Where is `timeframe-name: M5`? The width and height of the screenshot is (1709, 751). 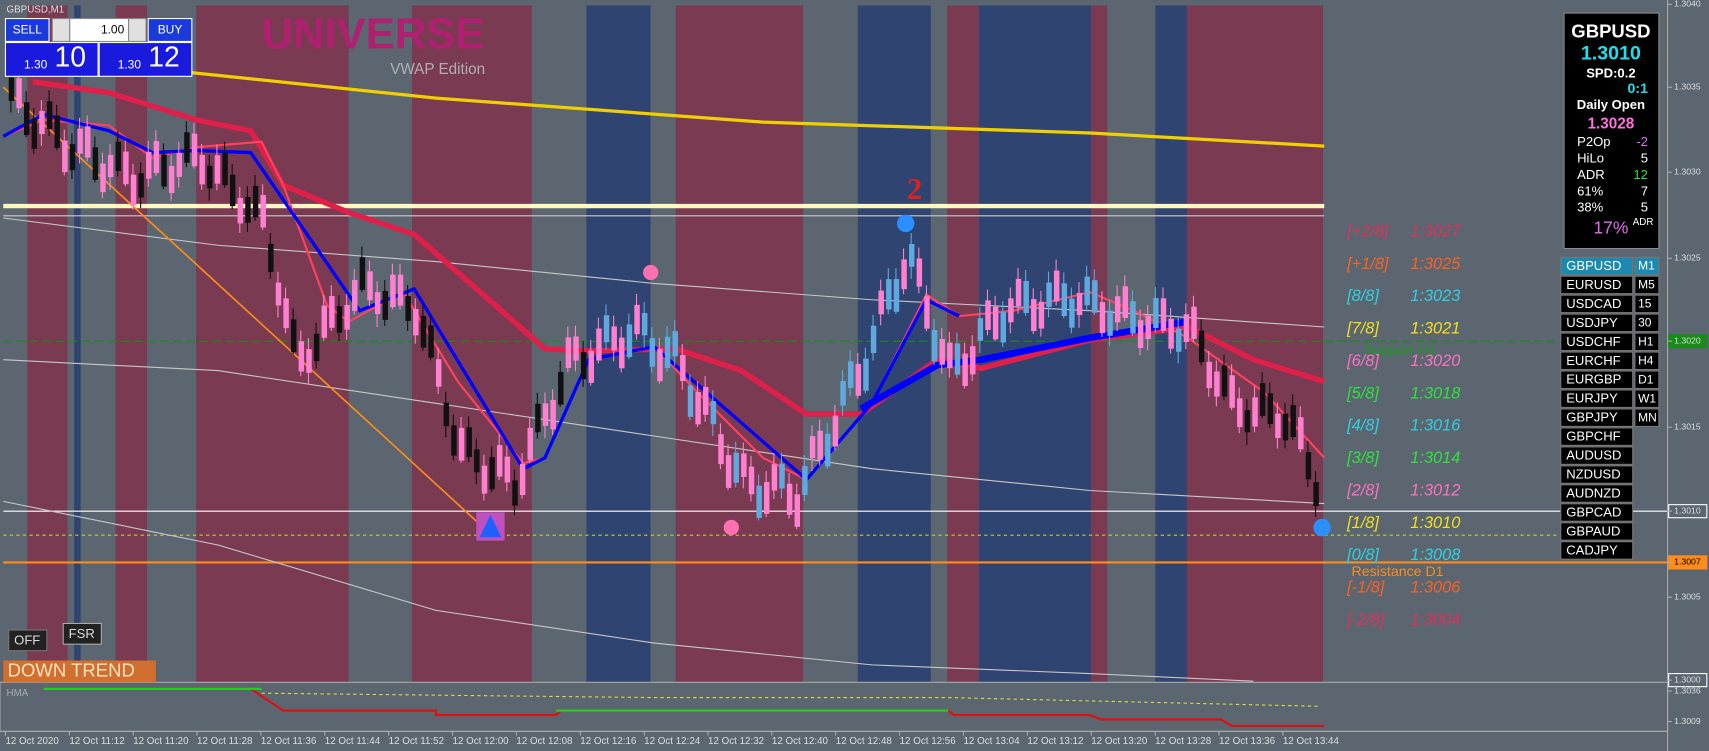
timeframe-name: M5 is located at coordinates (1646, 285).